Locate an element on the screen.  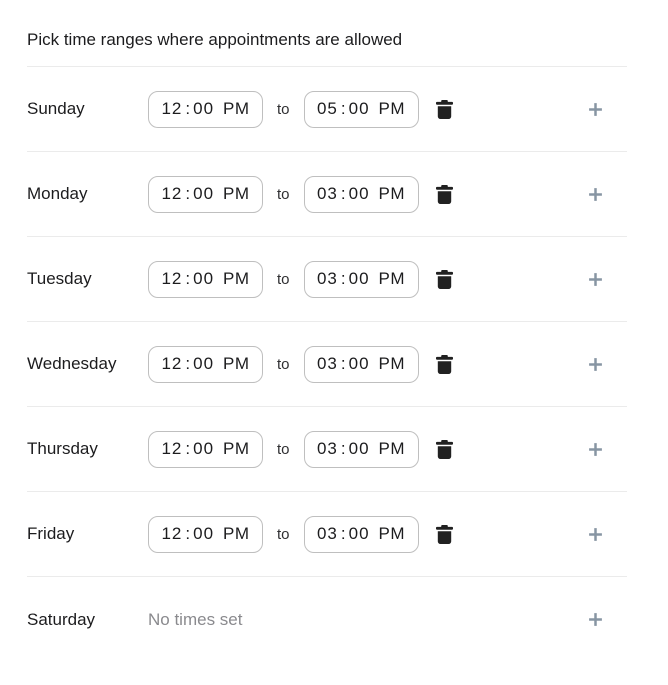
time-range: 12 : 00 PM to 05 : 00 PM is located at coordinates (301, 109).